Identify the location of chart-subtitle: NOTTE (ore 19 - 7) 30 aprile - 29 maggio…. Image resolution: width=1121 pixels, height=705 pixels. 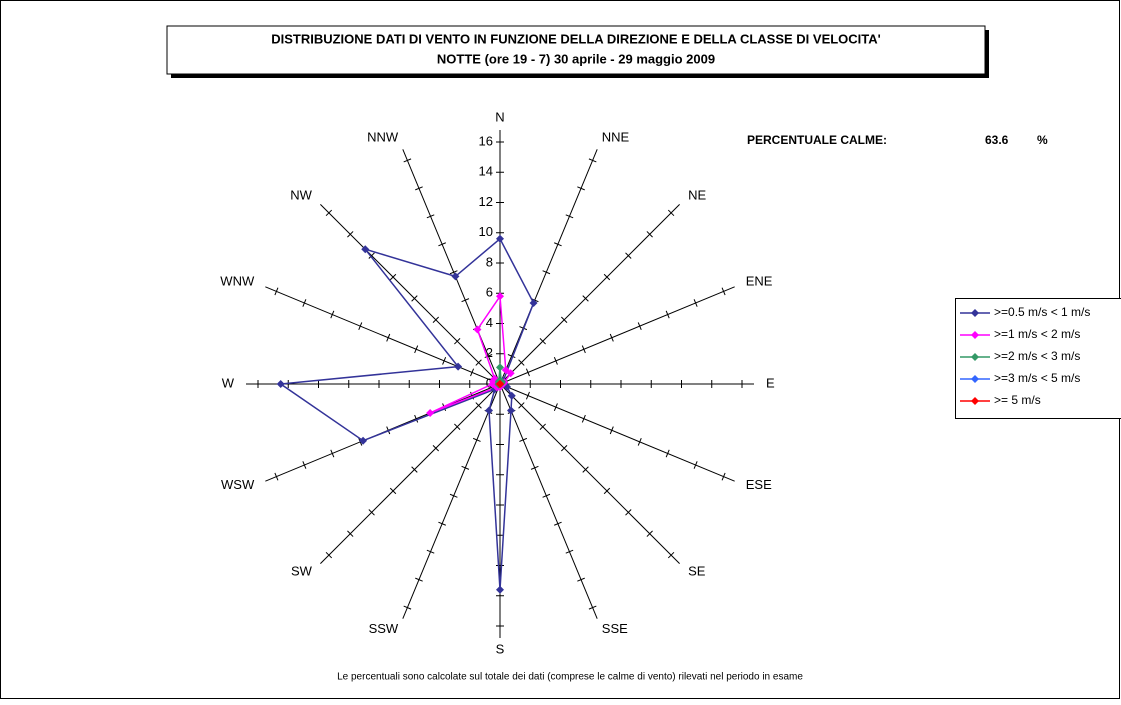
(576, 58).